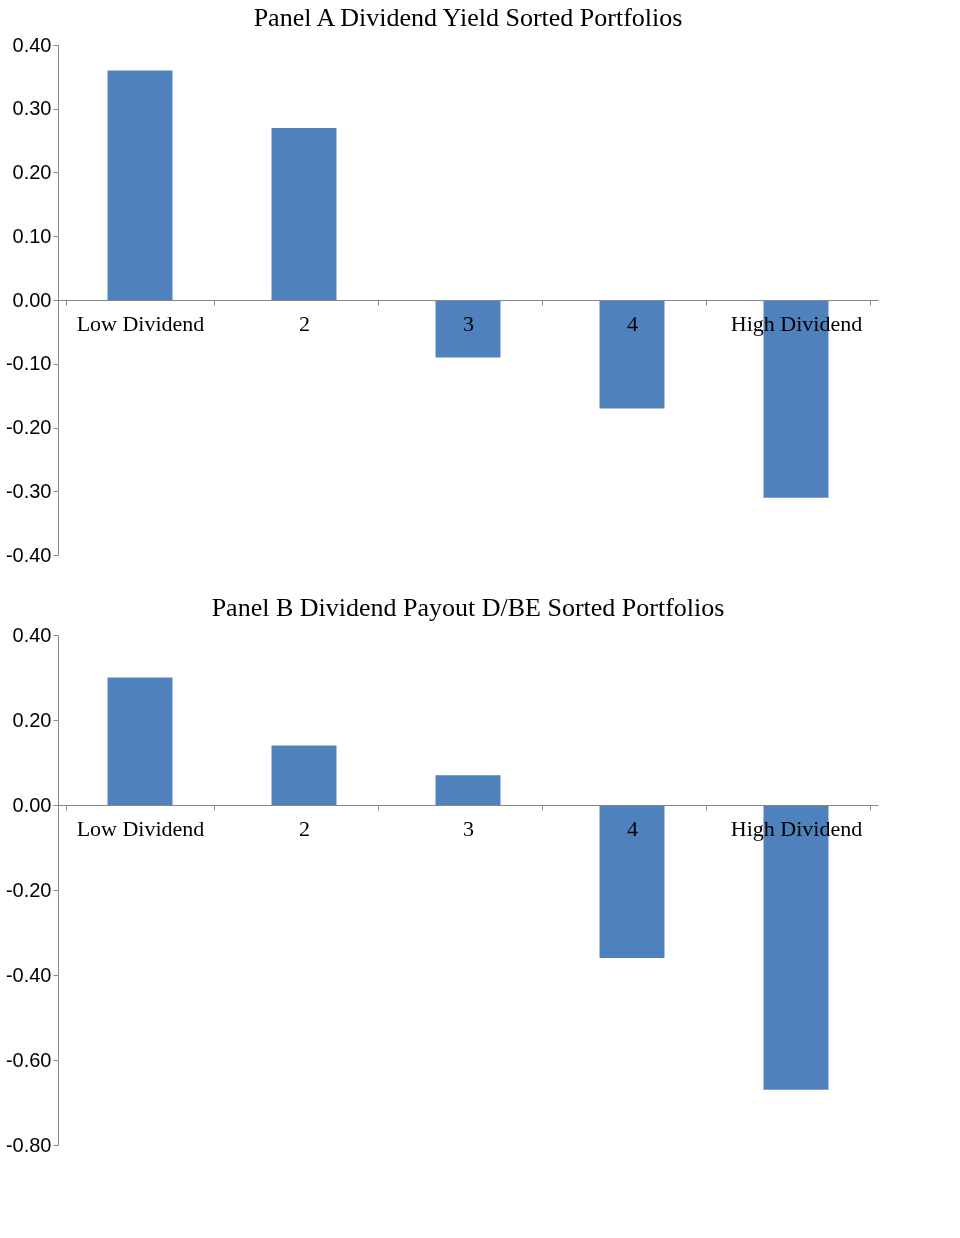  Describe the element at coordinates (28, 490) in the screenshot. I see `y-tick-label: -0.30` at that location.